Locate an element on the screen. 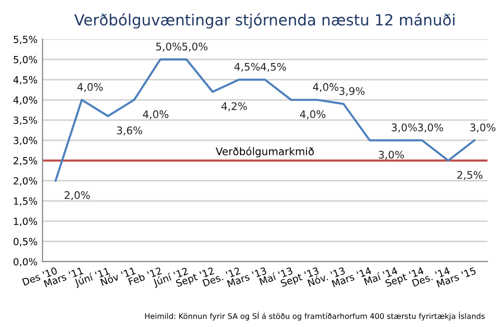 The image size is (500, 327). data-label: 3,9% is located at coordinates (352, 91).